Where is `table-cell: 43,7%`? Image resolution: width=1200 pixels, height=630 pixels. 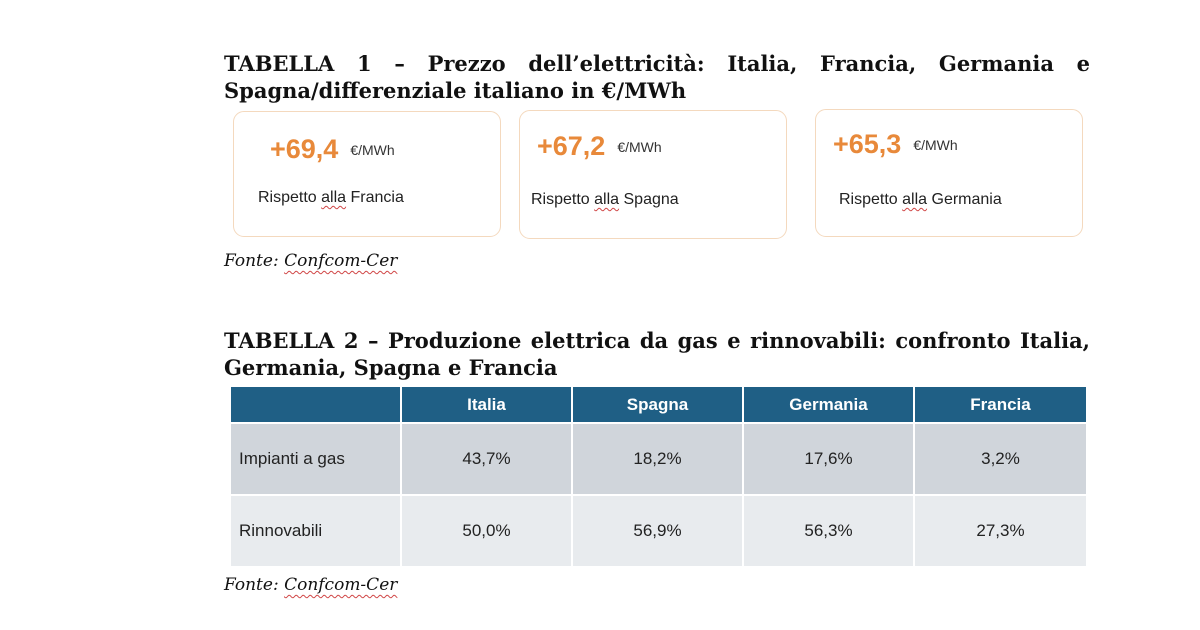 table-cell: 43,7% is located at coordinates (487, 460).